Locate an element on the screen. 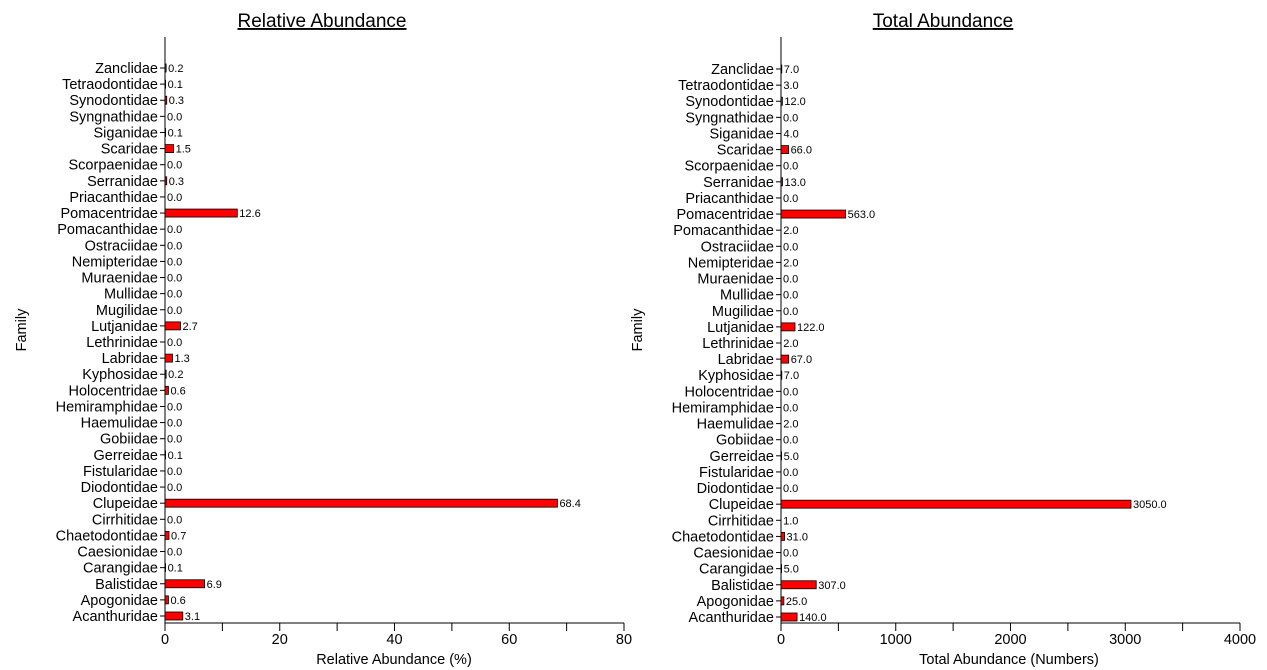 The width and height of the screenshot is (1267, 670). category-label: Nemipteridae is located at coordinates (115, 262).